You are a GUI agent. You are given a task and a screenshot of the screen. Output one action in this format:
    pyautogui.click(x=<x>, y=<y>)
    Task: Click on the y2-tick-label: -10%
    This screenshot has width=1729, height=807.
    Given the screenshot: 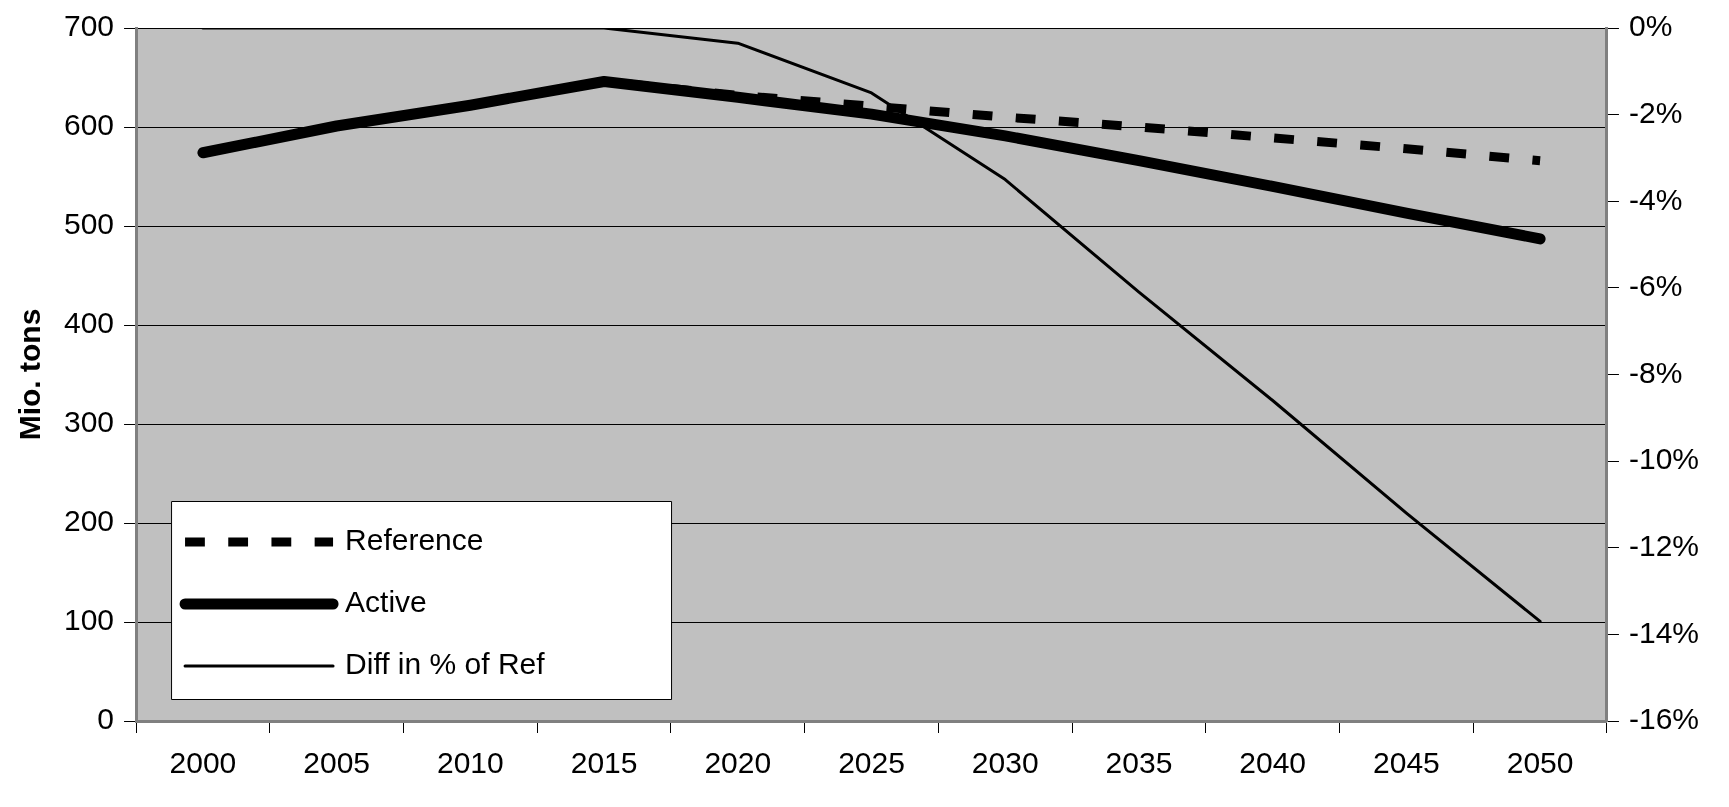 What is the action you would take?
    pyautogui.click(x=1664, y=459)
    